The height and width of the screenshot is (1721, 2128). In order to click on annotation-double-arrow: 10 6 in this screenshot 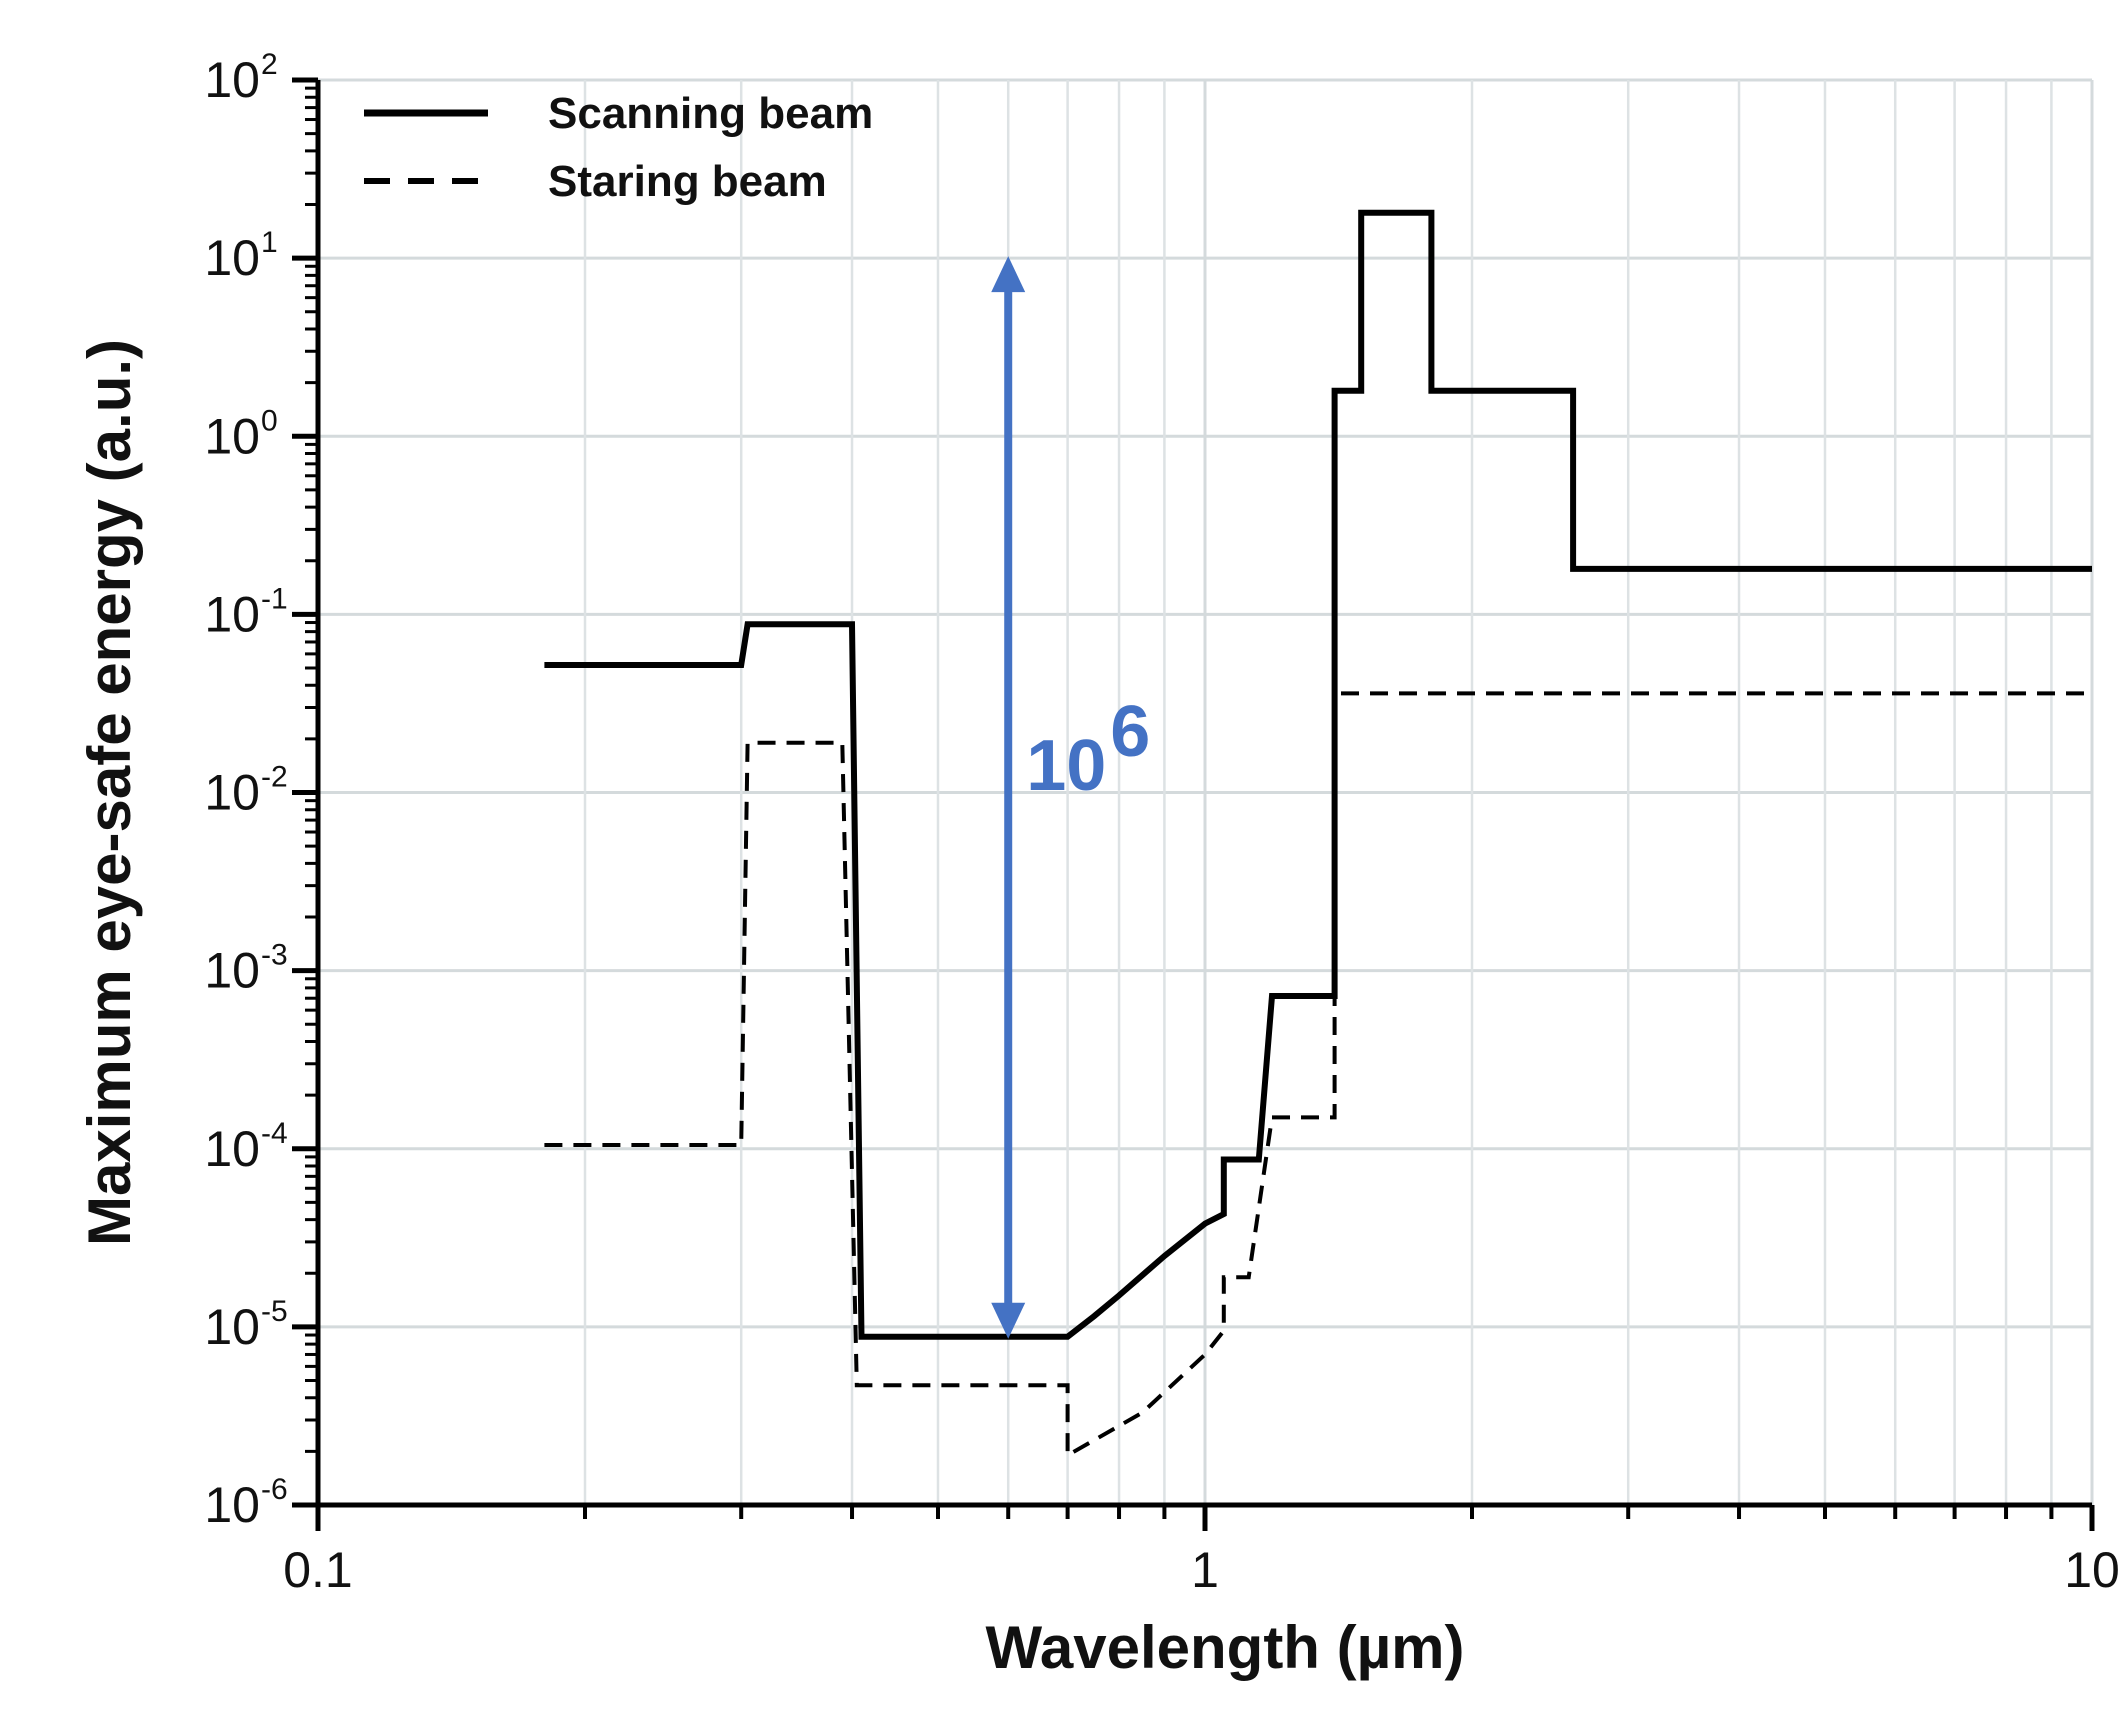, I will do `click(1070, 797)`.